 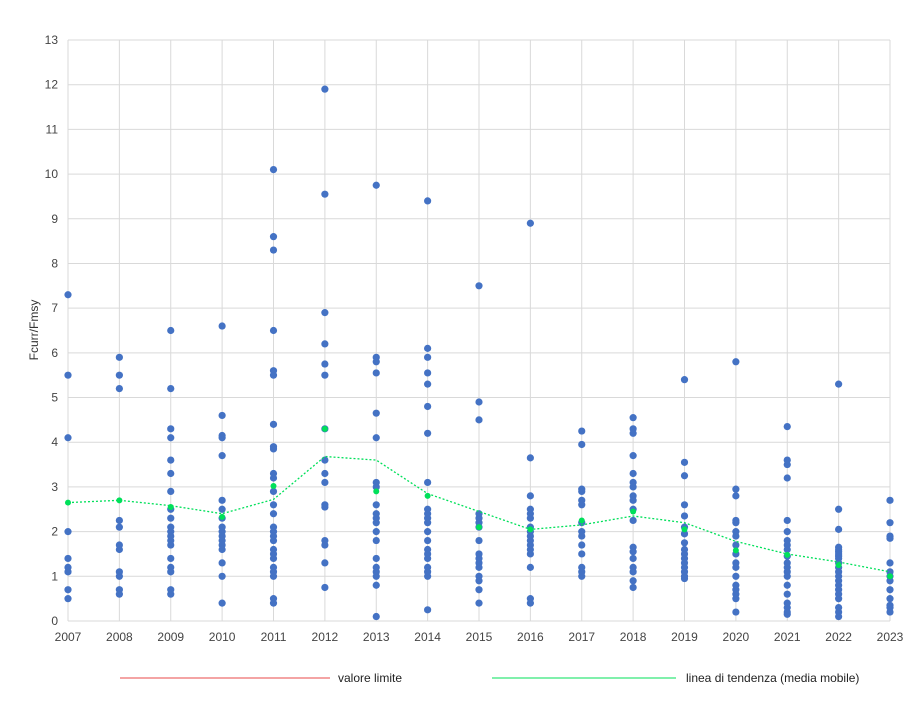 I want to click on x-tick-label: 2023, so click(x=890, y=637).